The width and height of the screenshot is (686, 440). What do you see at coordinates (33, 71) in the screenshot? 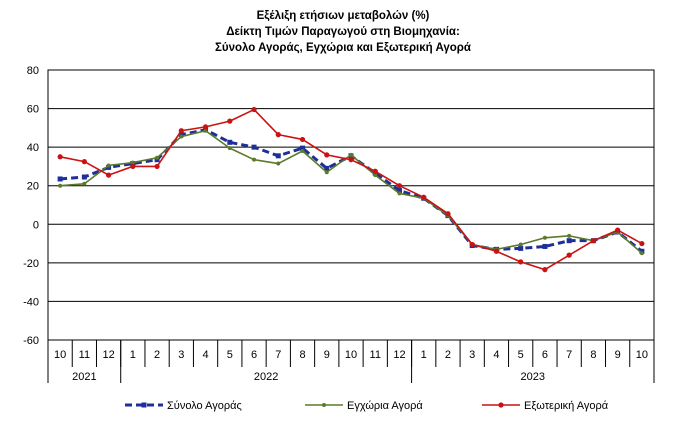
I see `y-tick-label: 80` at bounding box center [33, 71].